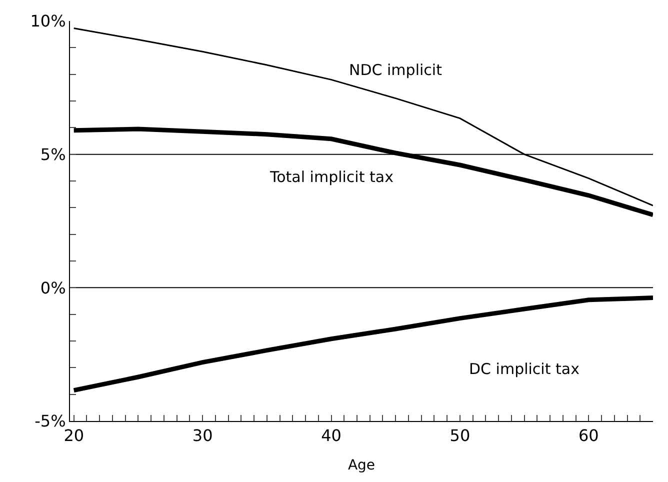  I want to click on x-tick-label: 50, so click(460, 436).